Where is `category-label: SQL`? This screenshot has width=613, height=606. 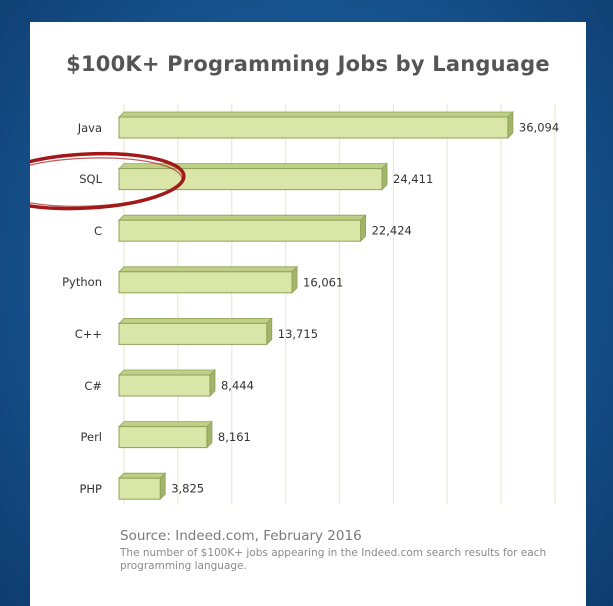 category-label: SQL is located at coordinates (90, 179).